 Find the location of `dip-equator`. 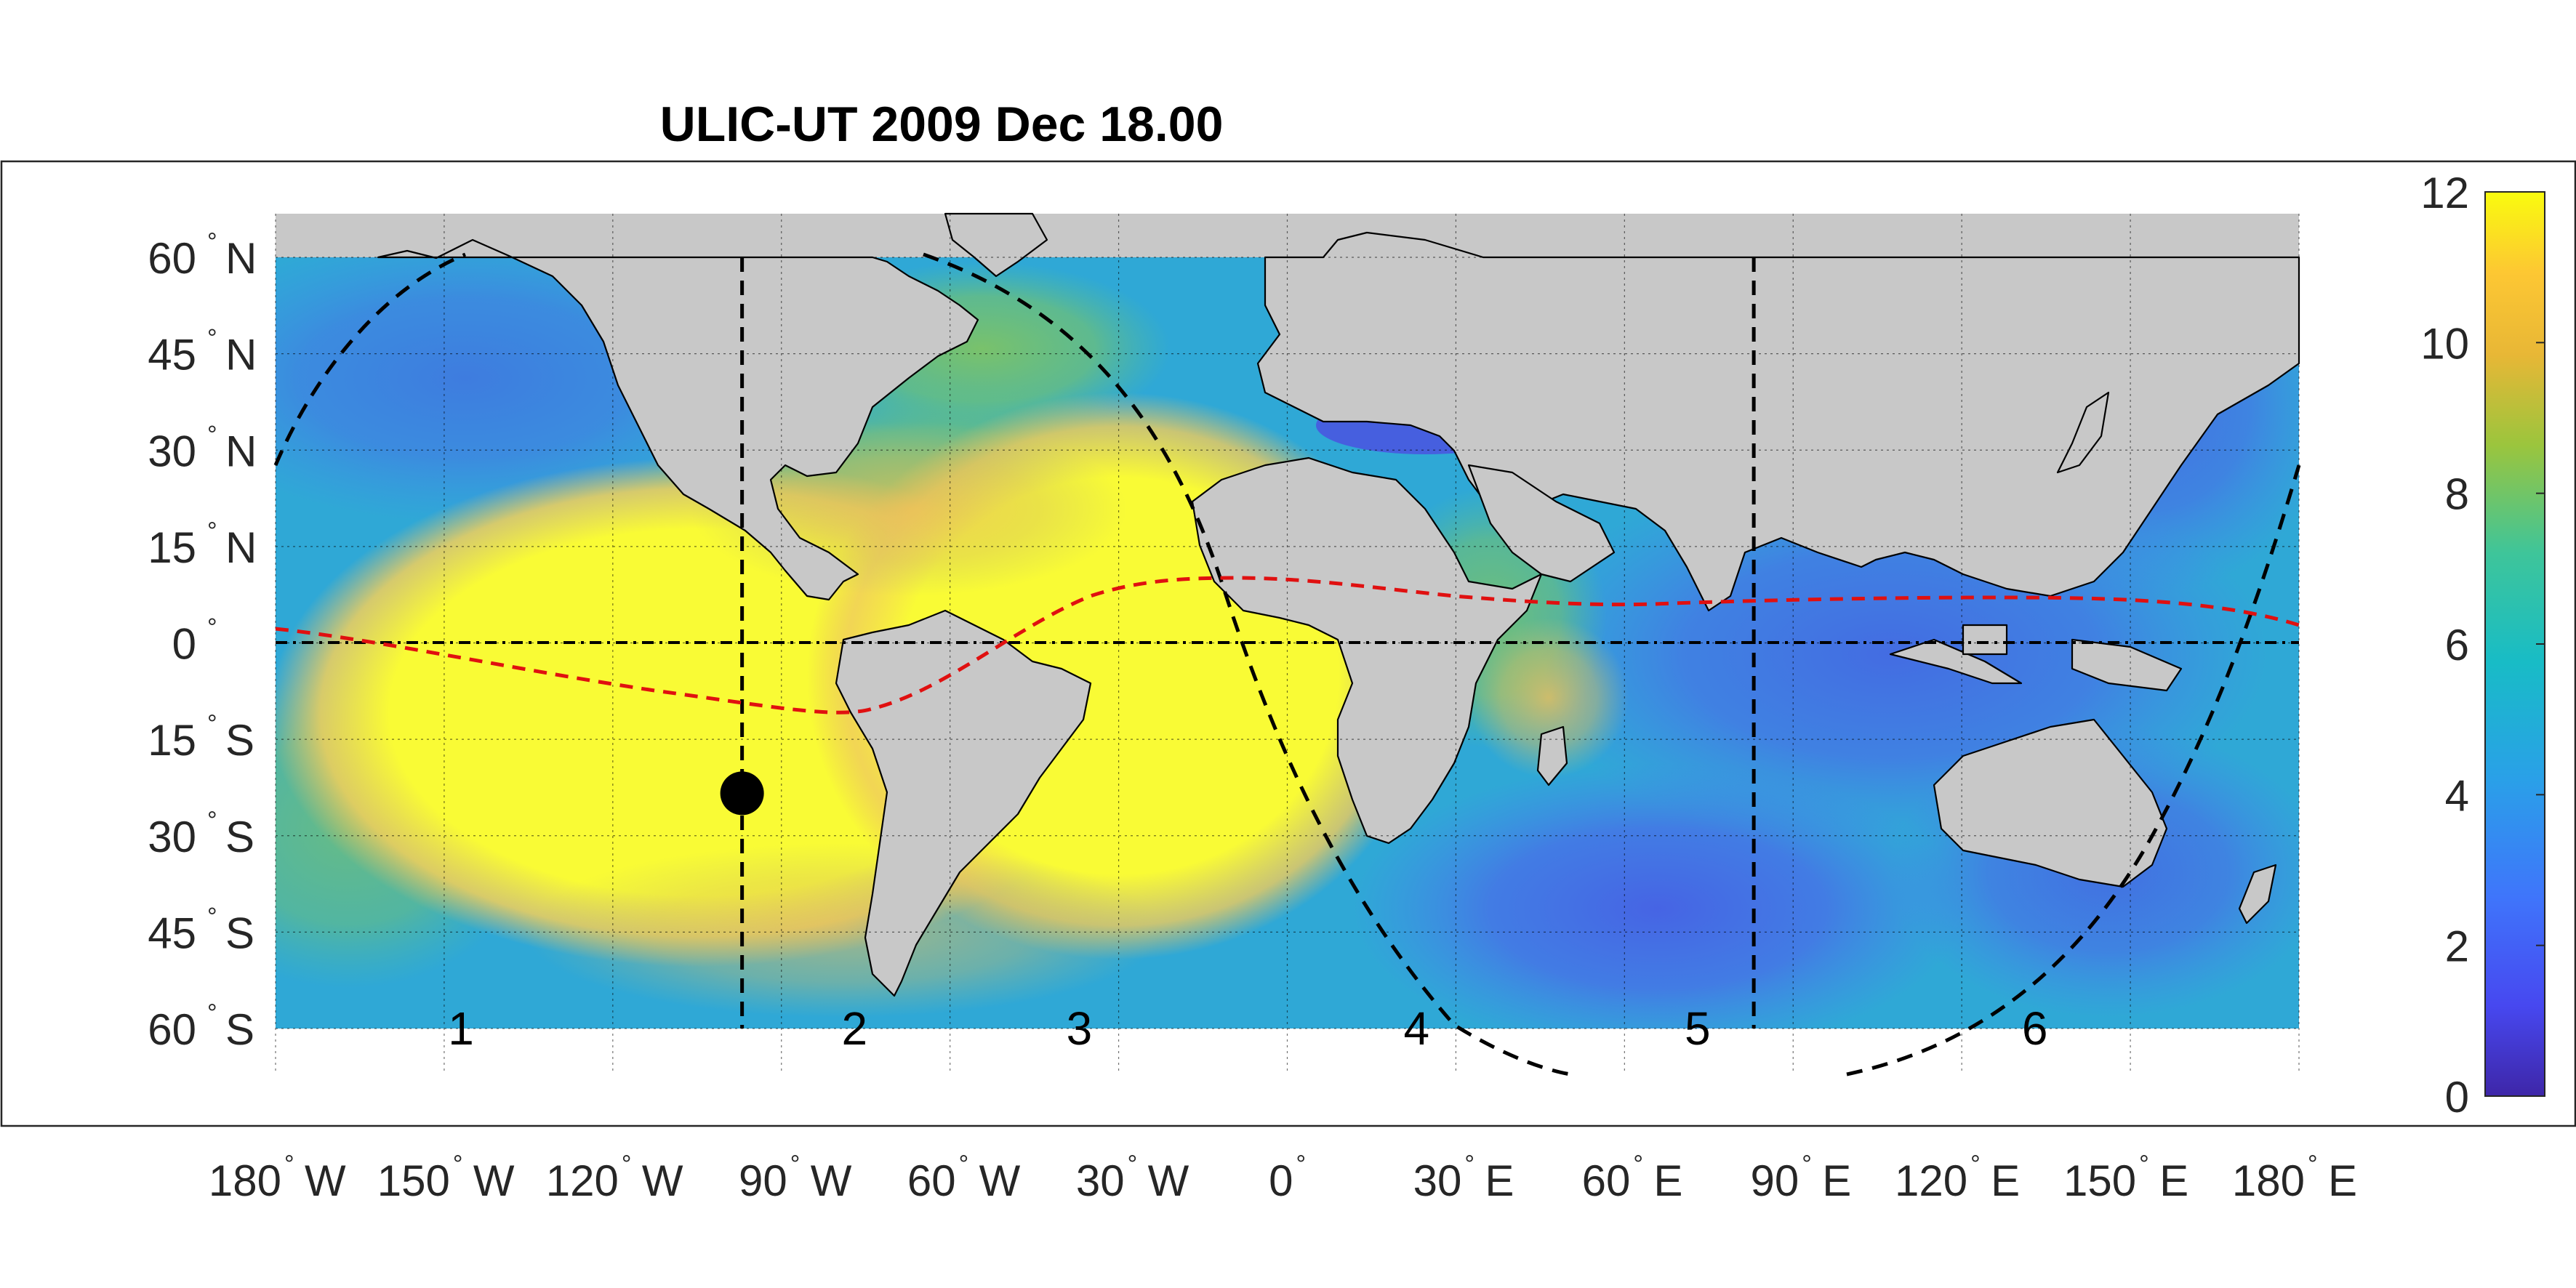

dip-equator is located at coordinates (1287, 645).